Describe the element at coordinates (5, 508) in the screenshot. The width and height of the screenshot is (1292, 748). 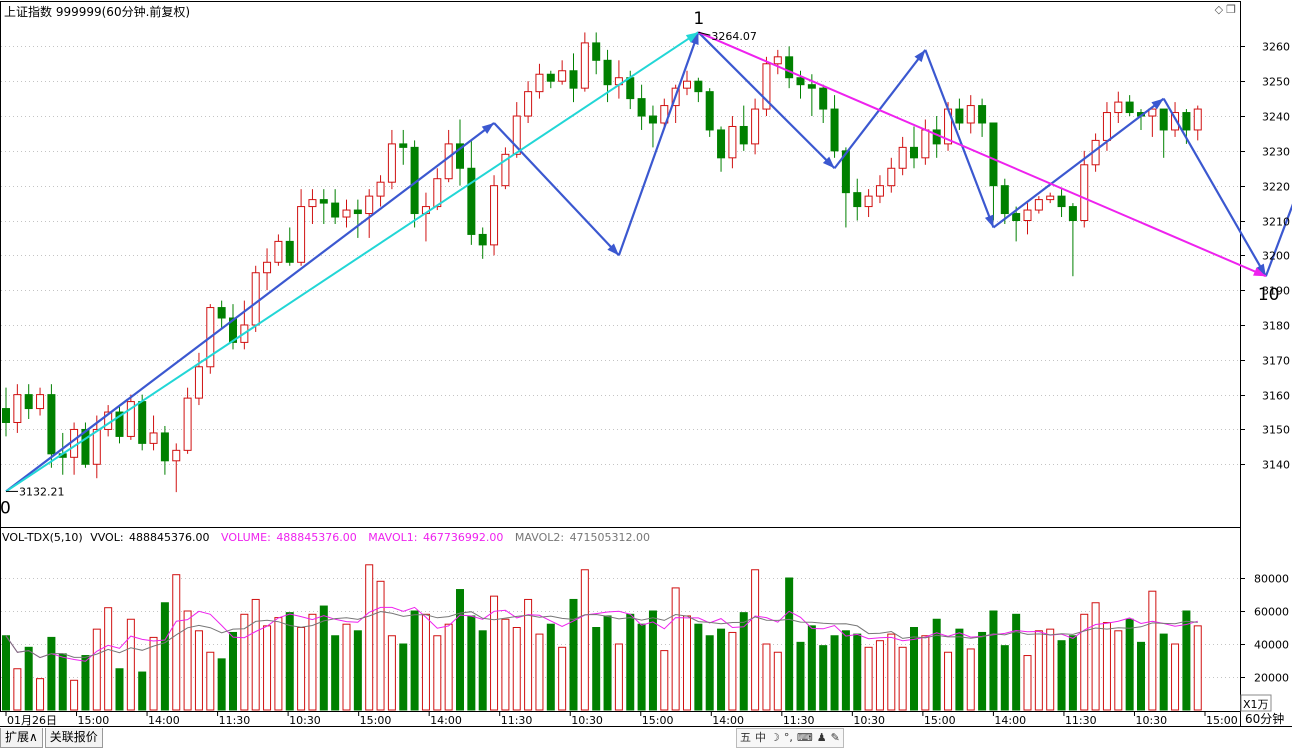
I see `wave-label: 0` at that location.